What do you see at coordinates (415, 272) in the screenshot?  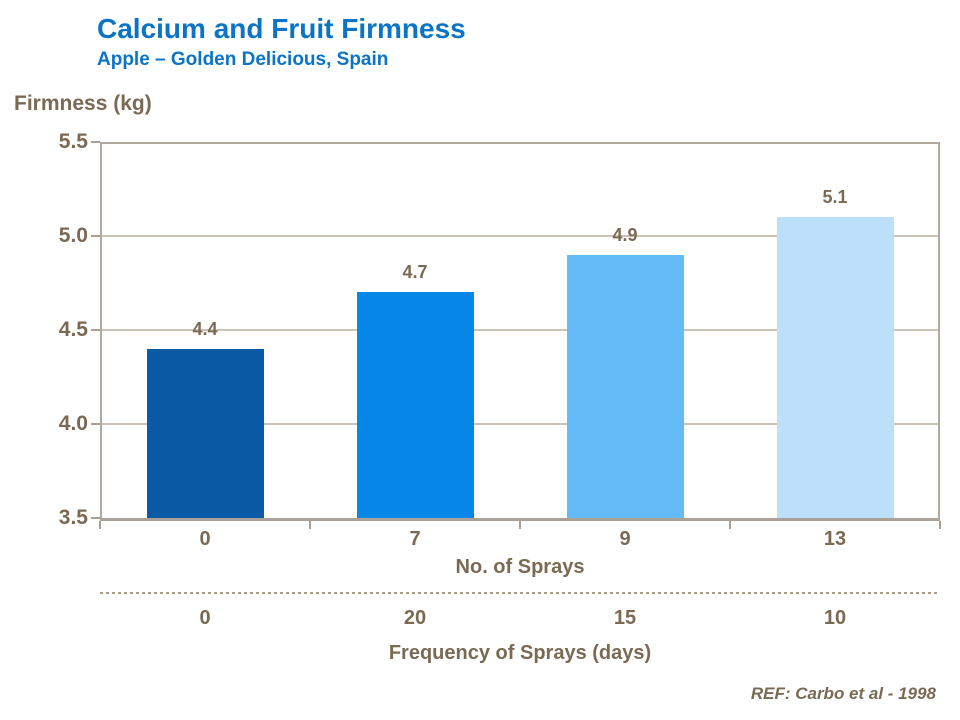 I see `bar-value-label: 4.7` at bounding box center [415, 272].